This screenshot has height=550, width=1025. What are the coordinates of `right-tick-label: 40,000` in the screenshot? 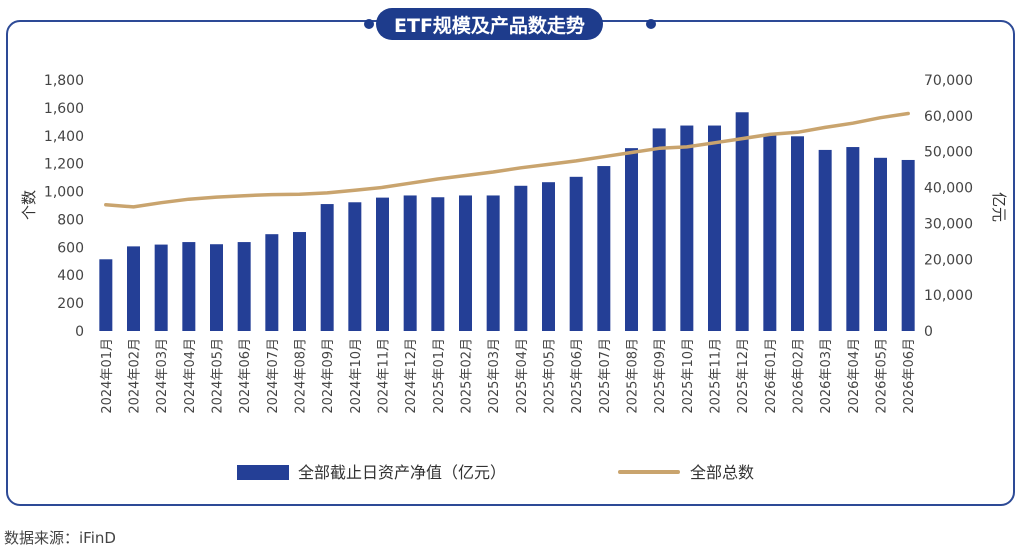 It's located at (948, 189).